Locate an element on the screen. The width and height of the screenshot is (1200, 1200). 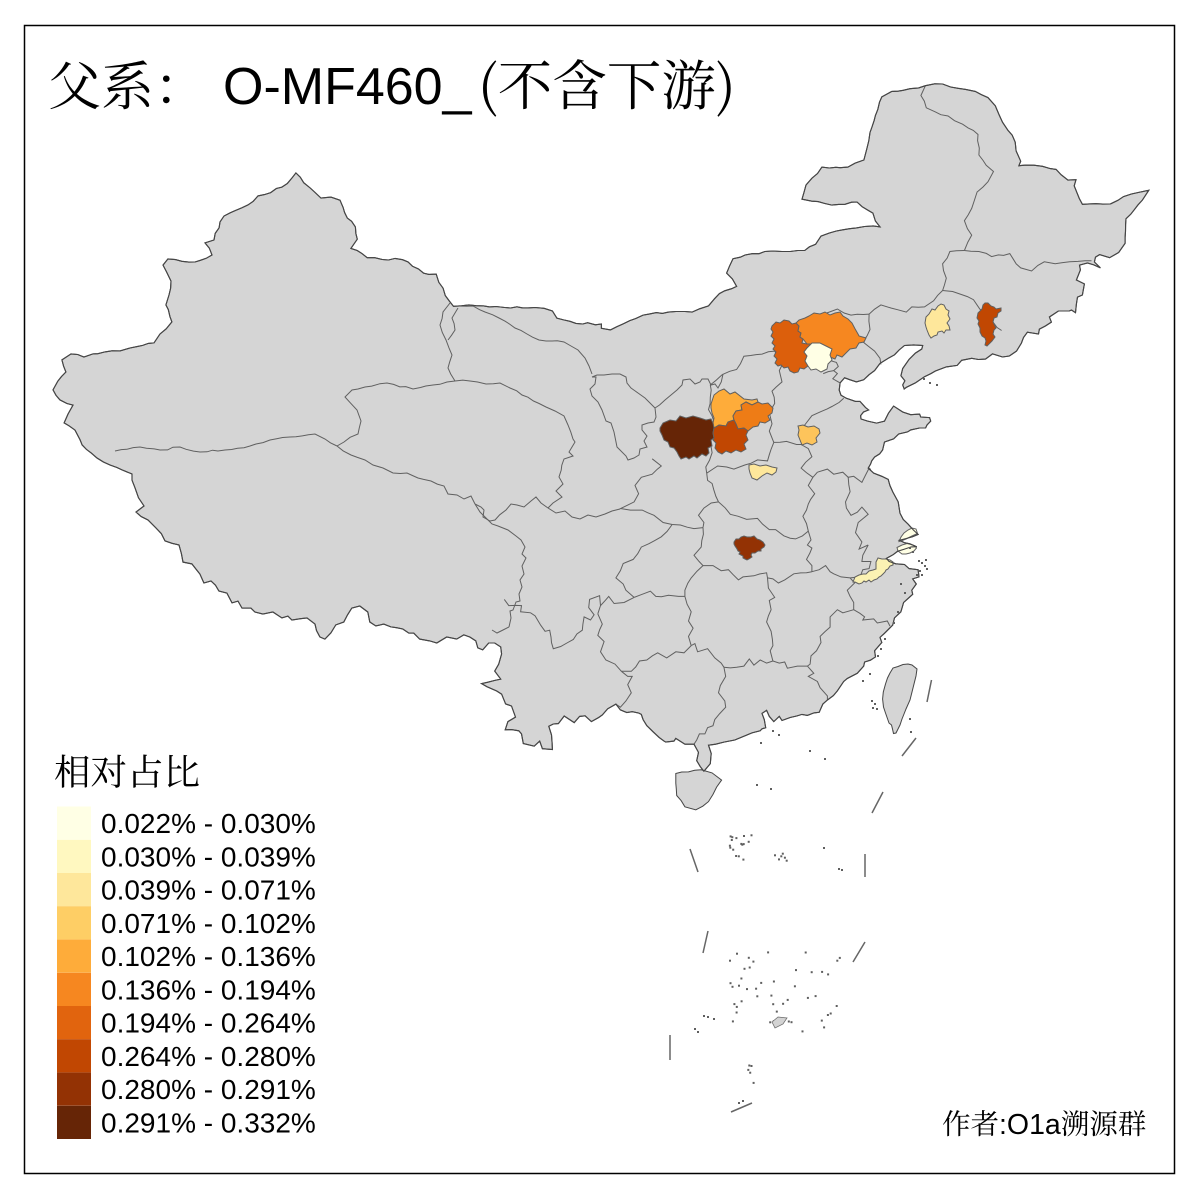
svg-text: 0.280% - 0.291% is located at coordinates (208, 1089).